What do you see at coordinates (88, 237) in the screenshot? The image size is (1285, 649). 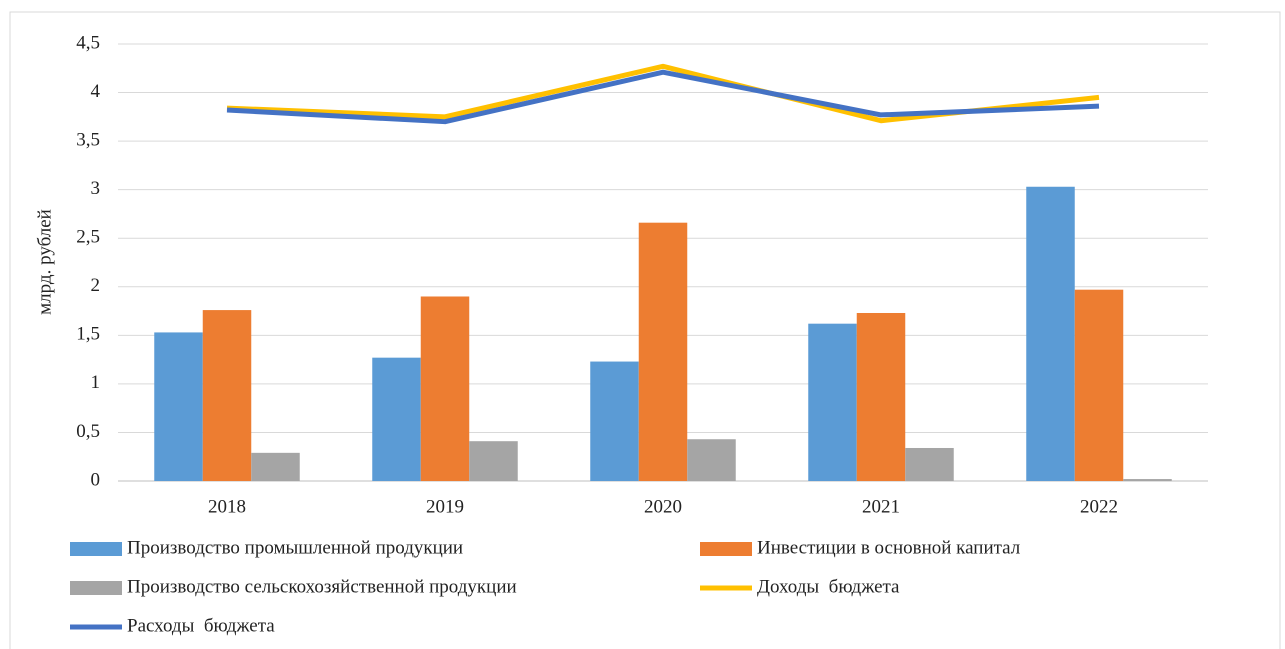 I see `y-tick-label: 2,5` at bounding box center [88, 237].